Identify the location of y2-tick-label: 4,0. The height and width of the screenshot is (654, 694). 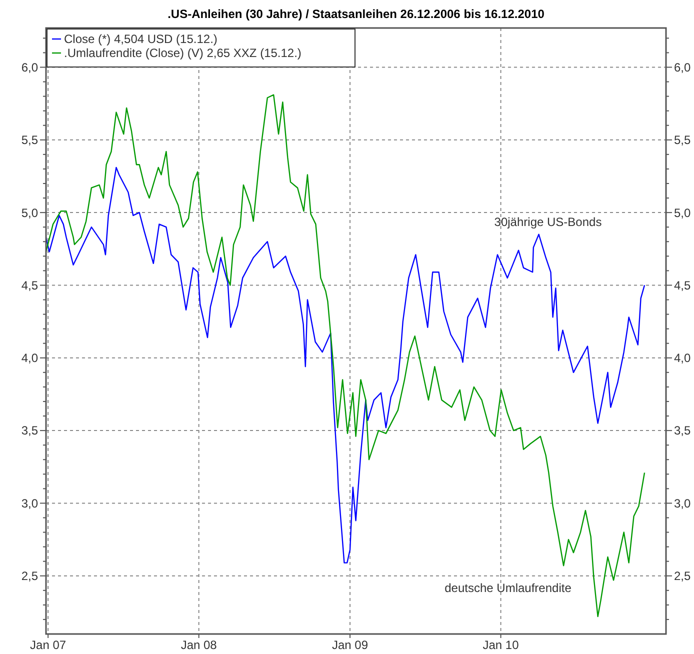
(683, 358).